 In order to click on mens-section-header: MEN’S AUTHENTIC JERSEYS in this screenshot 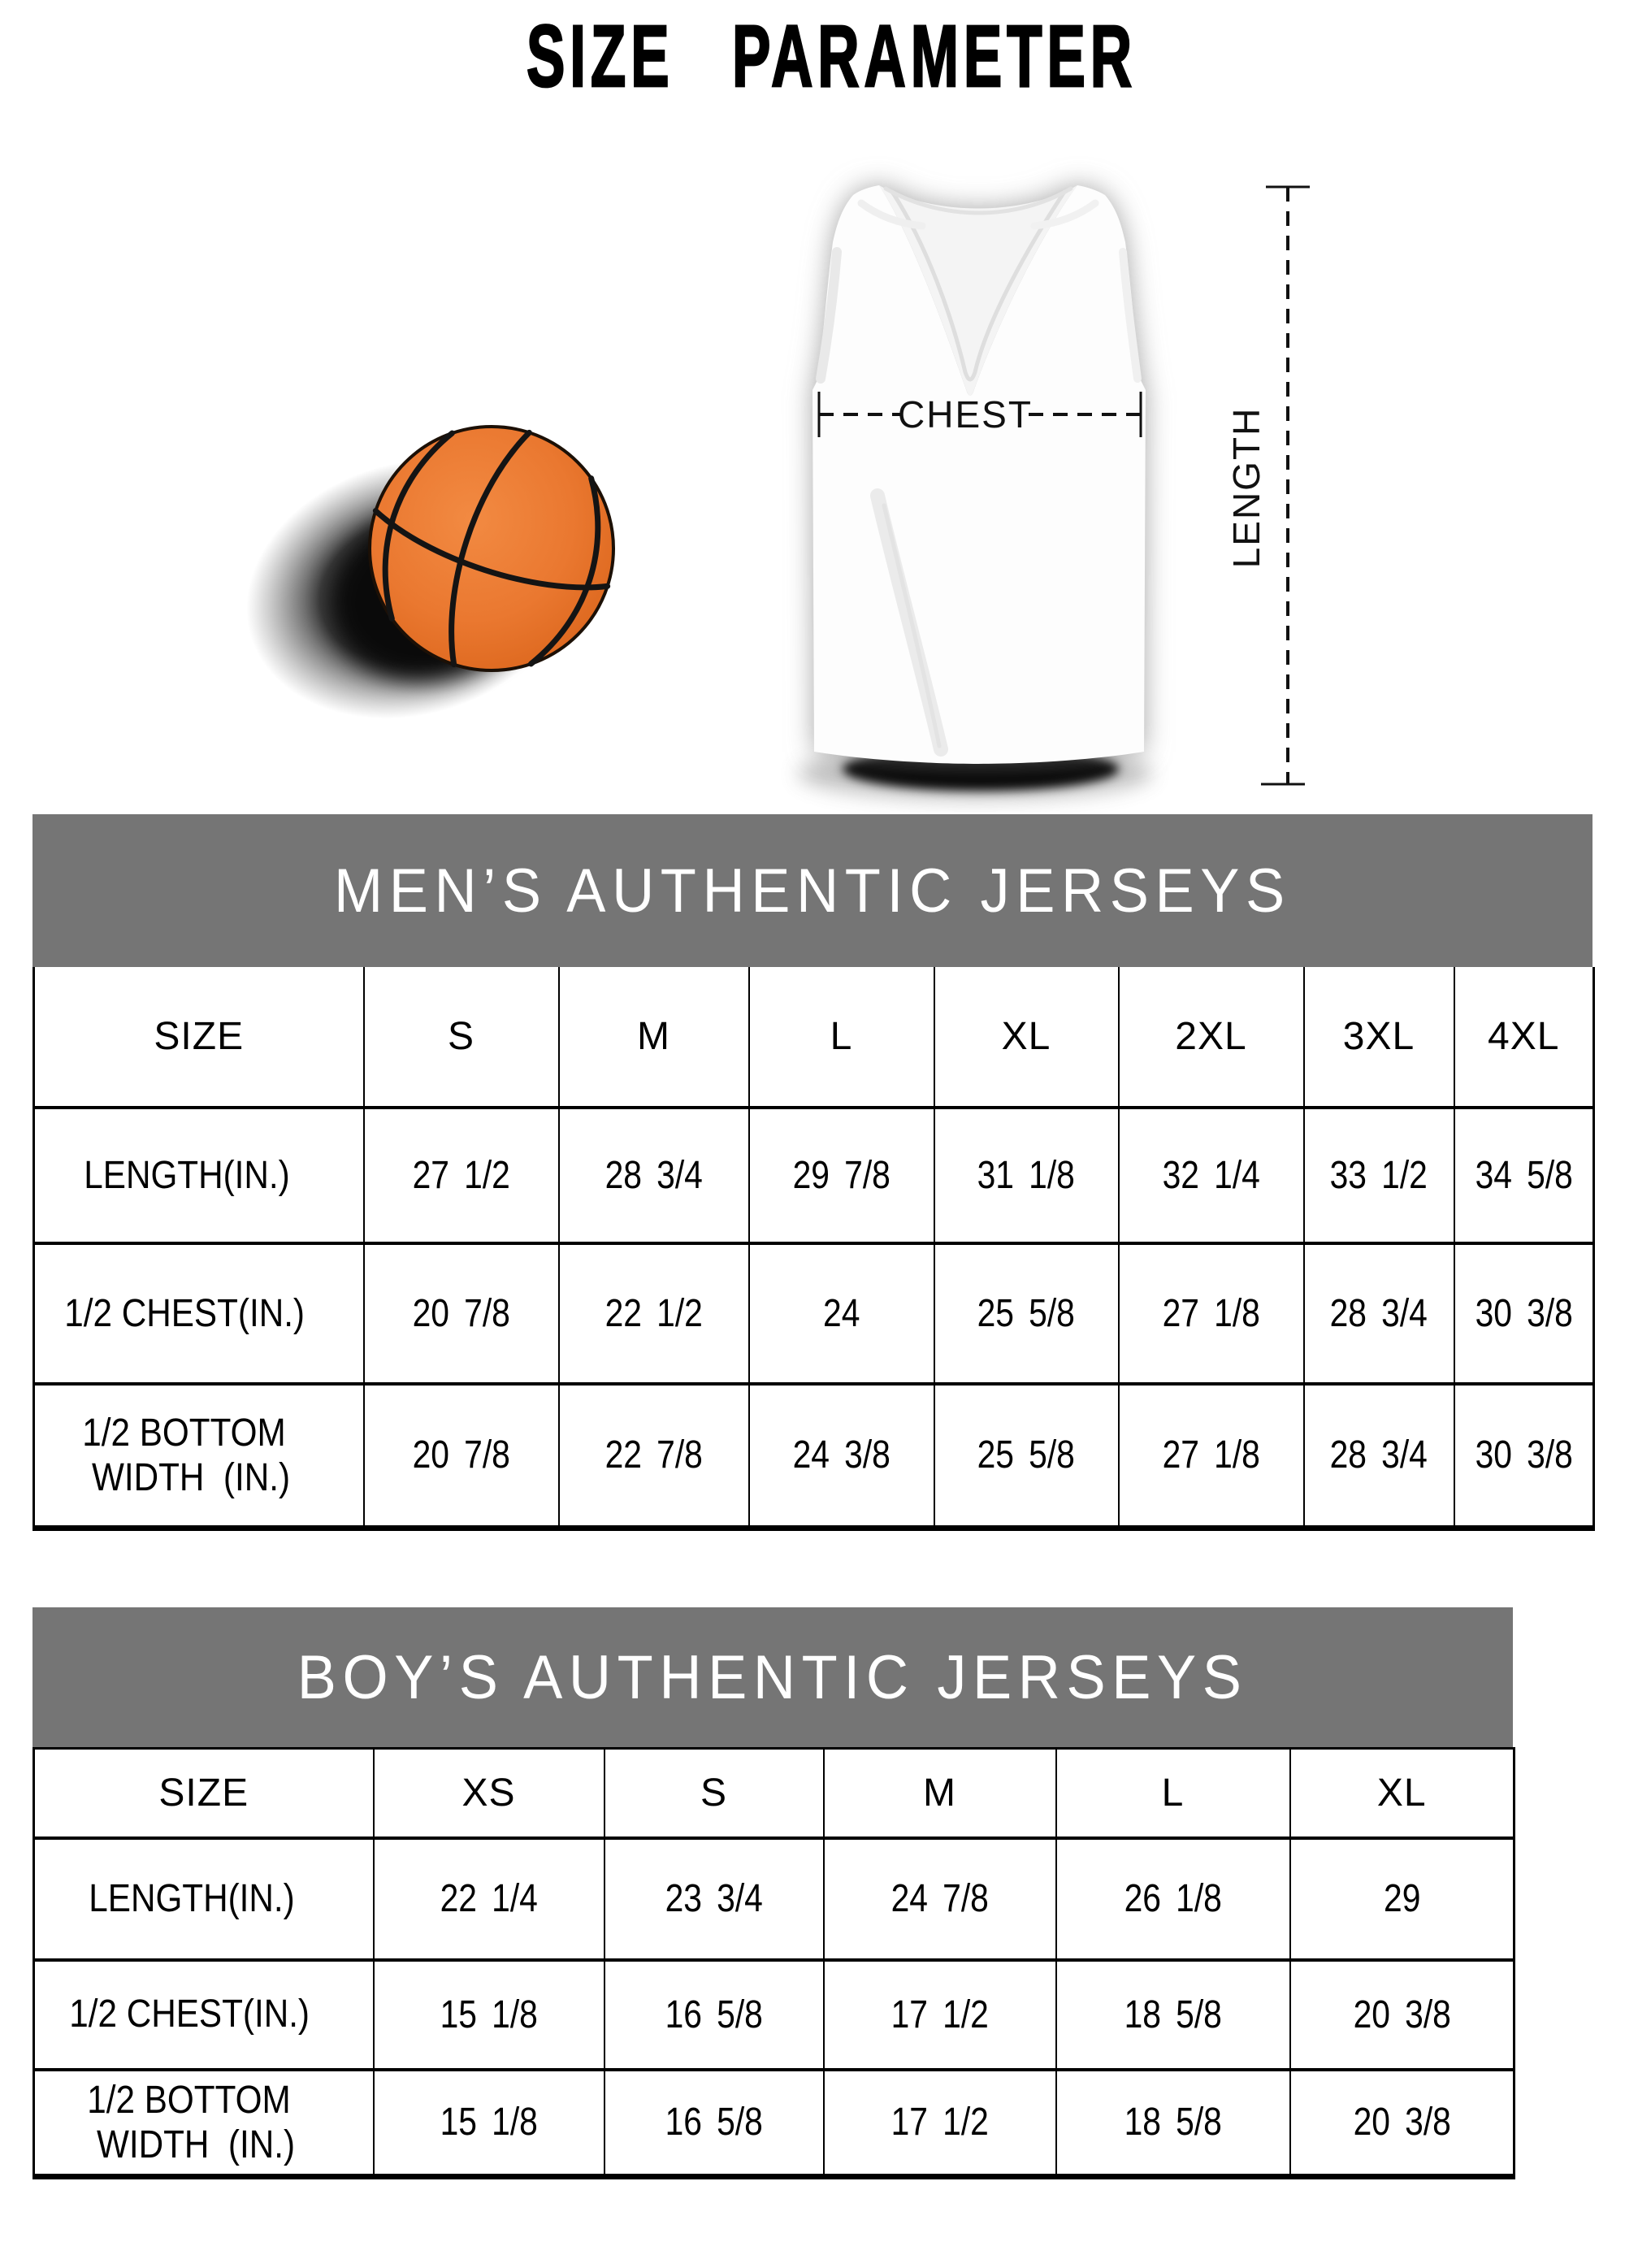, I will do `click(812, 890)`.